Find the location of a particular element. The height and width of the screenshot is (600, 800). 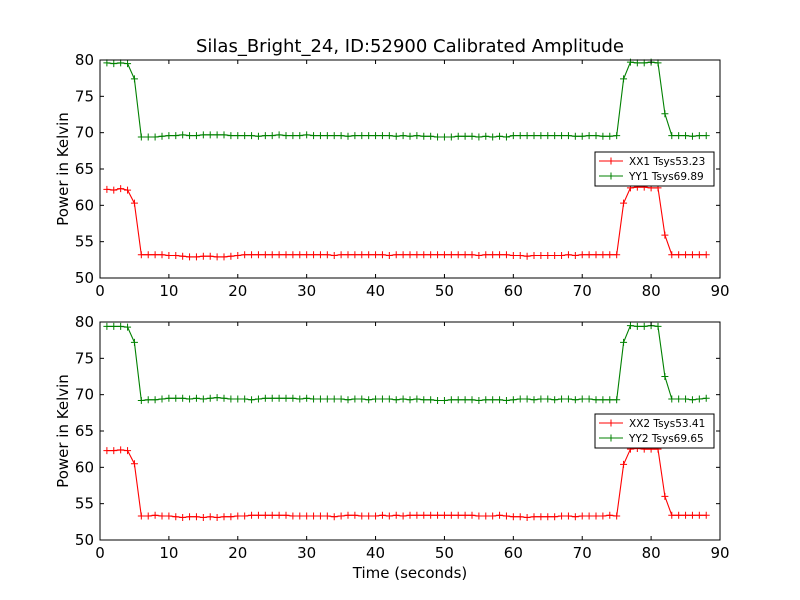

x-tick-label: 70 is located at coordinates (582, 291).